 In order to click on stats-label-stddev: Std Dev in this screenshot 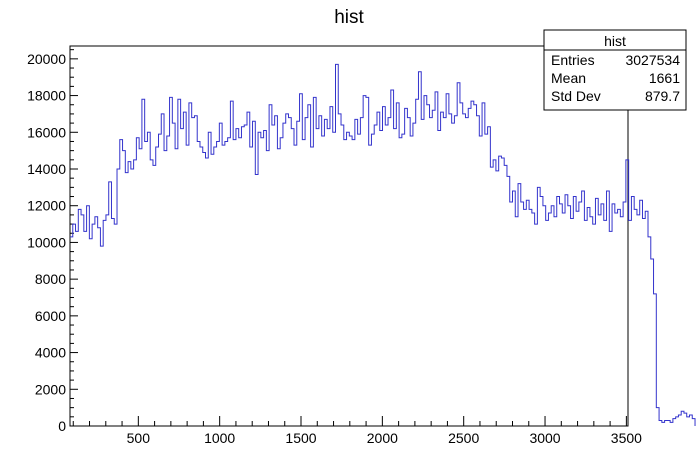, I will do `click(576, 96)`.